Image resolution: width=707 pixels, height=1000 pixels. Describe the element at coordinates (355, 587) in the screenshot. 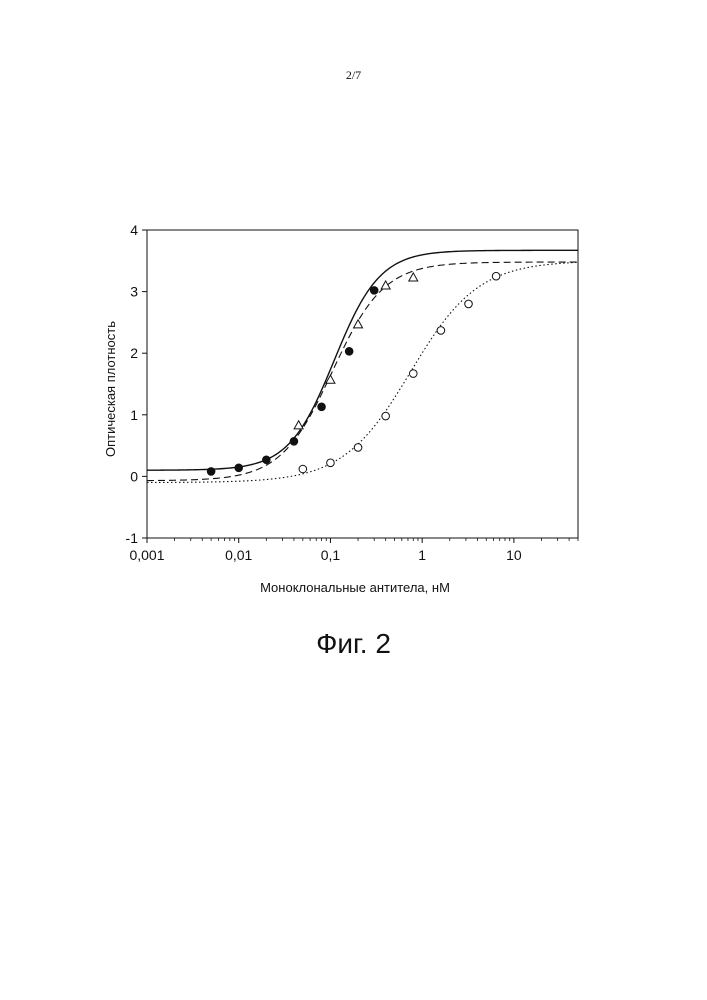

I see `x-axis-label: Моноклональные антитела, нМ` at that location.